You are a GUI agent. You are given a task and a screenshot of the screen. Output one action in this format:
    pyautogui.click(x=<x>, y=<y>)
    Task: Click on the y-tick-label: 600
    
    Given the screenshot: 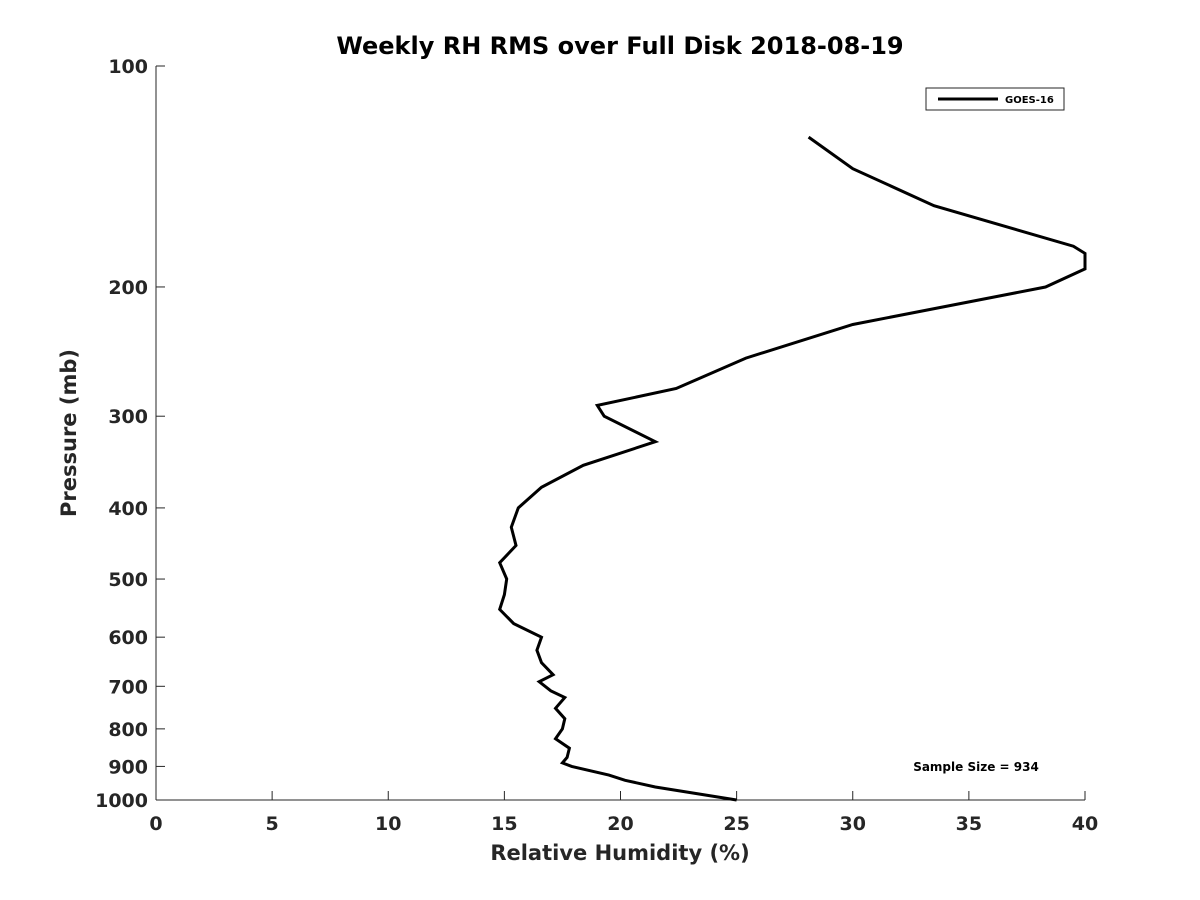 What is the action you would take?
    pyautogui.click(x=128, y=638)
    